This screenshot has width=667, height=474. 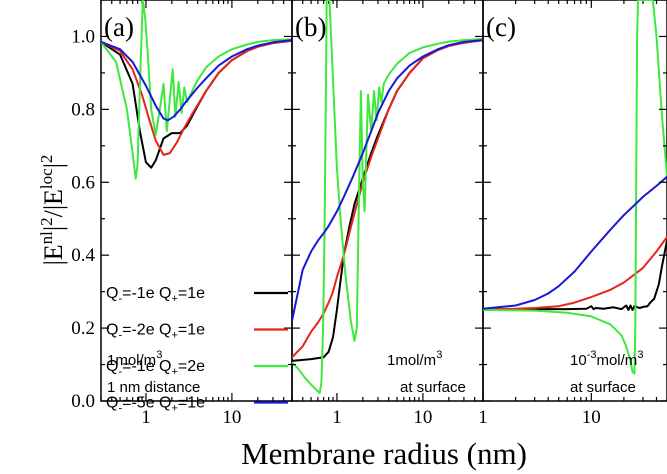 What do you see at coordinates (384, 453) in the screenshot?
I see `x-axis-title: Membrane radius (nm)` at bounding box center [384, 453].